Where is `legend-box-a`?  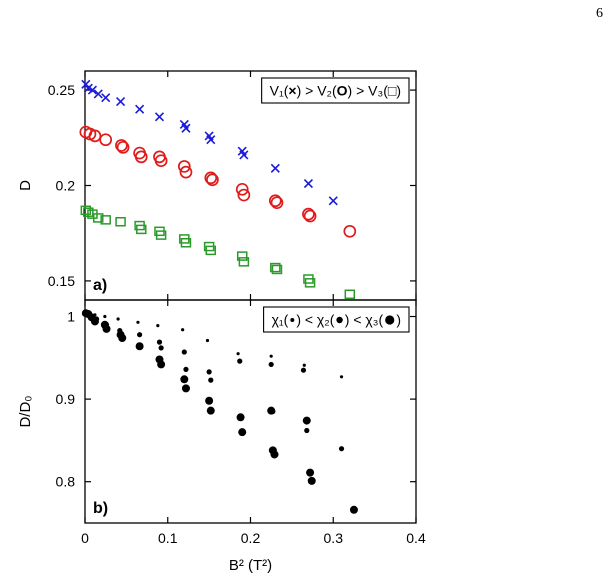 legend-box-a is located at coordinates (335, 90).